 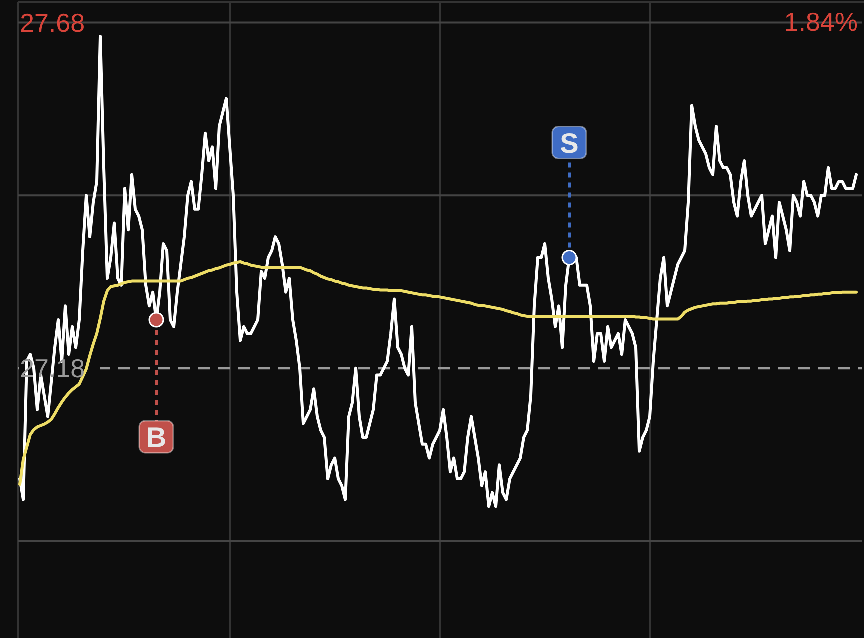 I want to click on text: S, so click(x=569, y=143).